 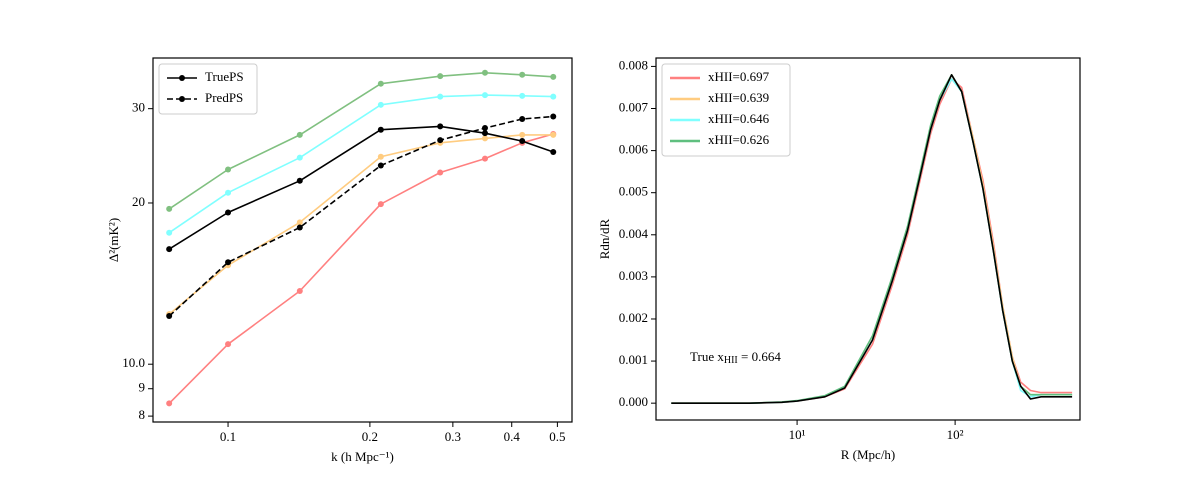 I want to click on y-tick-label: 0.002, so click(x=633, y=317).